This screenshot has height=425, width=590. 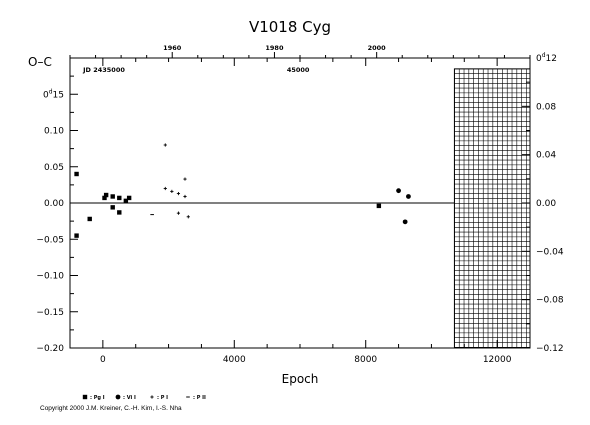 I want to click on future-region-box, so click(x=492, y=208).